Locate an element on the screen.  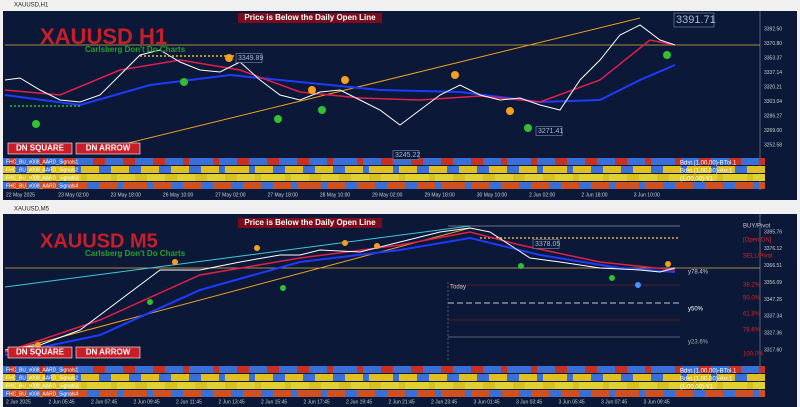
y-axis-label: 3317.60 is located at coordinates (773, 350).